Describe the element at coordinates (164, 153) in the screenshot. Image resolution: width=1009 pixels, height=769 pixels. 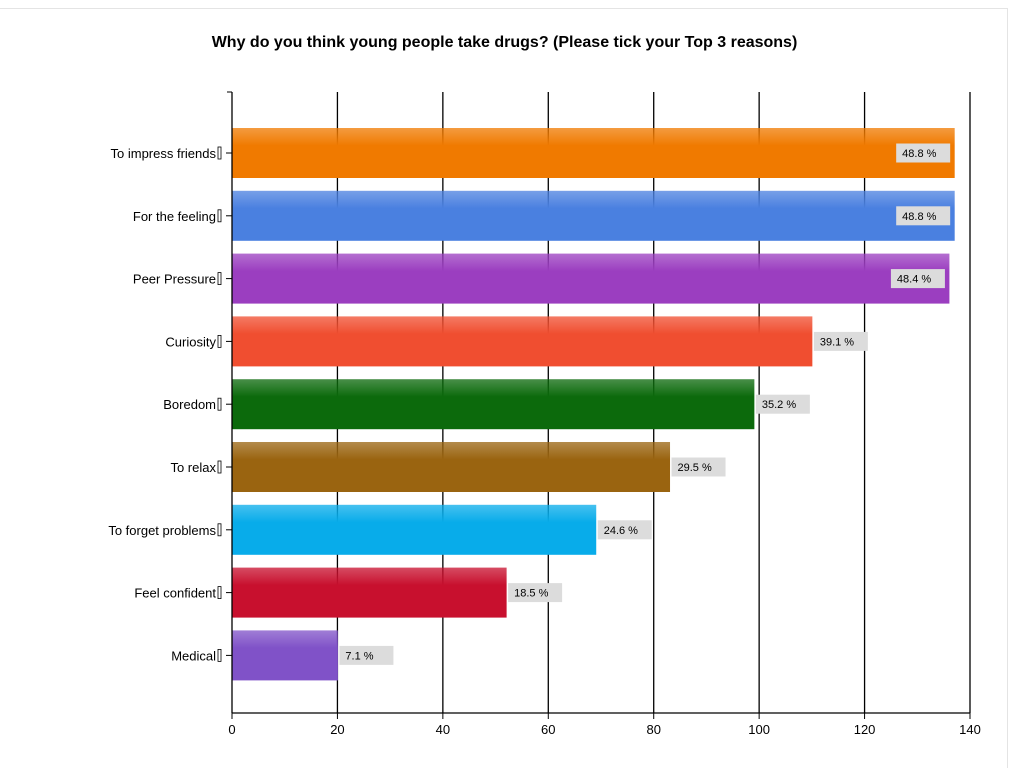
I see `category-label: To impress friends` at that location.